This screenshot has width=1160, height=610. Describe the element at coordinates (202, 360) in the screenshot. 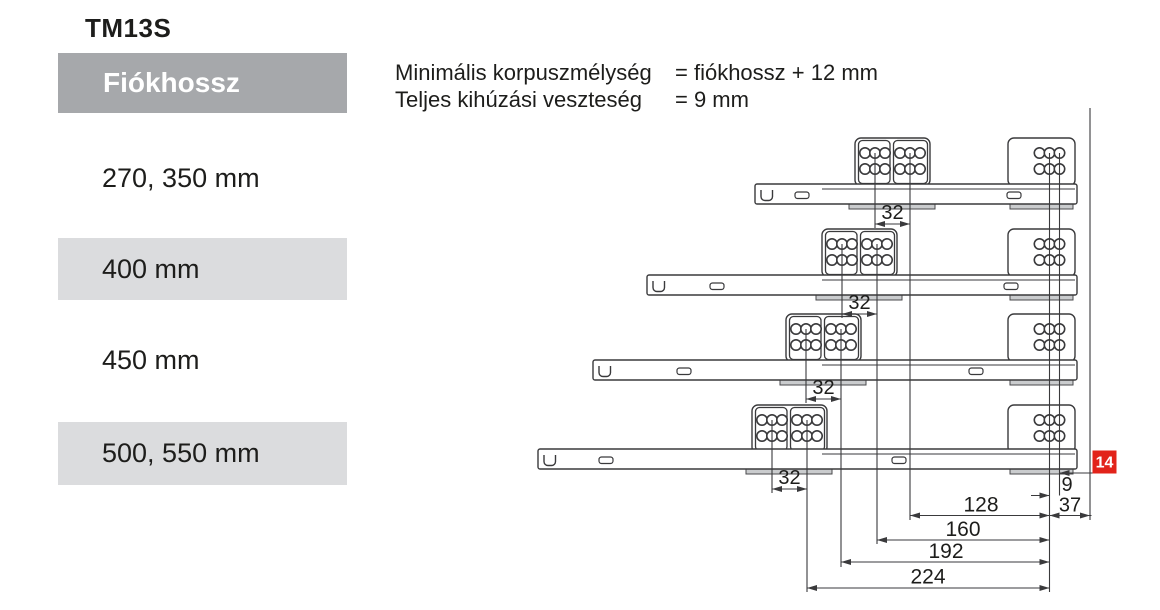

I see `table-row-450: 450 mm` at that location.